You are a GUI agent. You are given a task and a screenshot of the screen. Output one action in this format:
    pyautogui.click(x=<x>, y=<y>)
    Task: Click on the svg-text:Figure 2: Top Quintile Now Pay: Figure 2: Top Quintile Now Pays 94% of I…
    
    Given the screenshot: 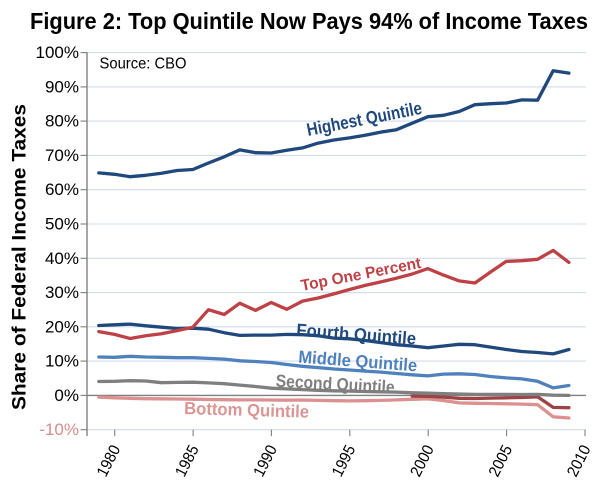 What is the action you would take?
    pyautogui.click(x=309, y=21)
    